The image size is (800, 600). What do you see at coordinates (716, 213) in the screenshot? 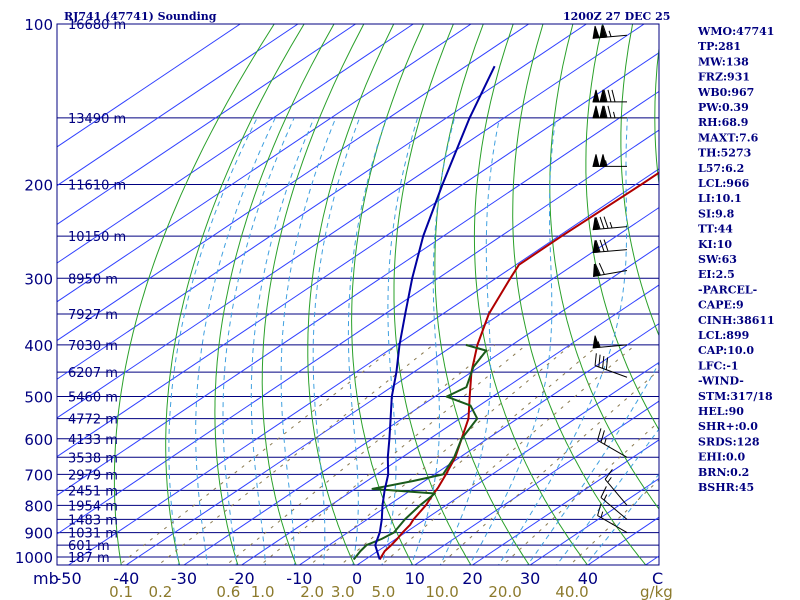
I see `index-entry: SI:9.8` at bounding box center [716, 213].